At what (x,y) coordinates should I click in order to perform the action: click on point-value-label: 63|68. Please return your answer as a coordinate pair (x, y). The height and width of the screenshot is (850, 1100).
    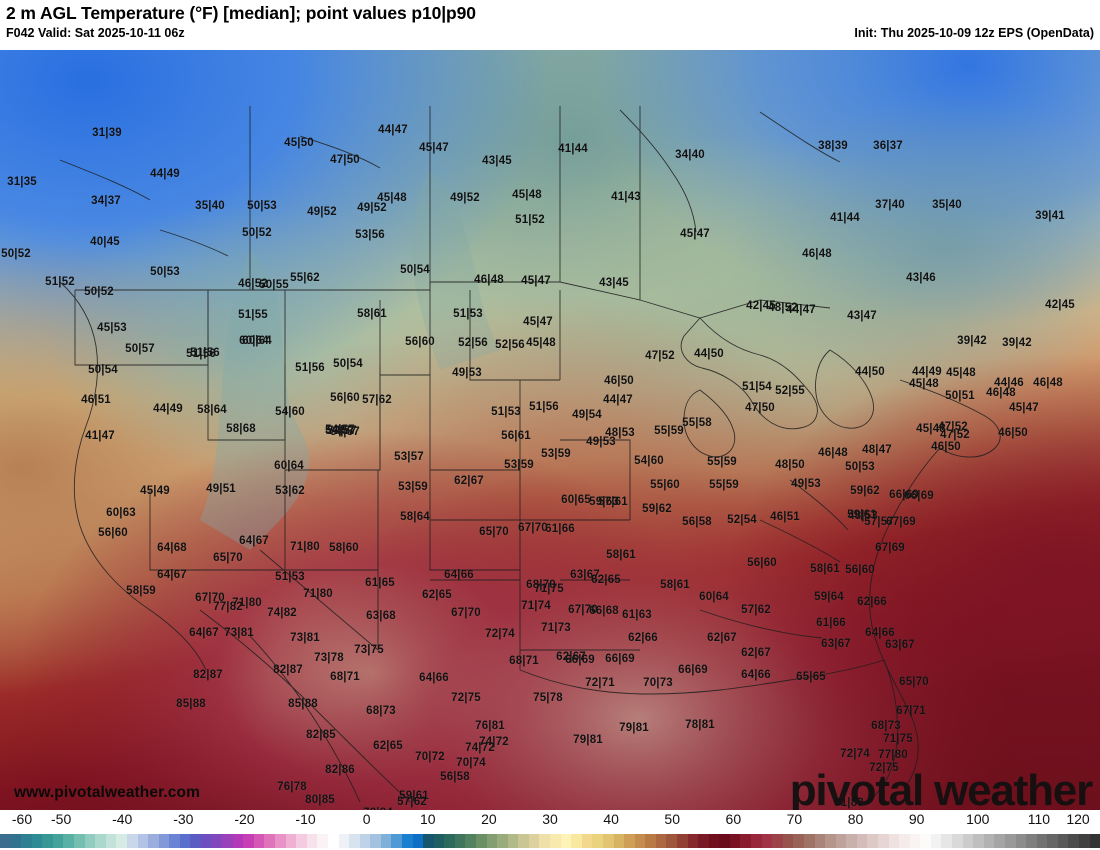
    Looking at the image, I should click on (381, 616).